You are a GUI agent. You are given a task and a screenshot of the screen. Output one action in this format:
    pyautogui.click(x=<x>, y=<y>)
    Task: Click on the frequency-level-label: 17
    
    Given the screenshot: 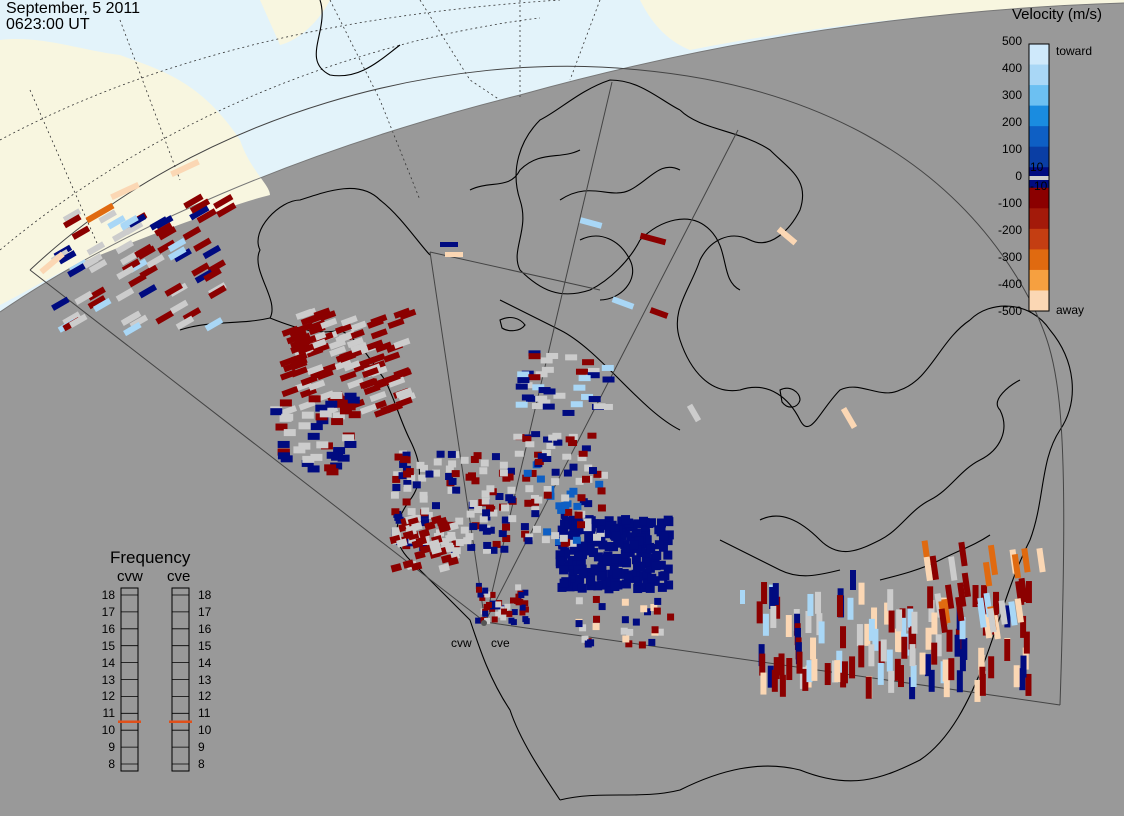 What is the action you would take?
    pyautogui.click(x=108, y=611)
    